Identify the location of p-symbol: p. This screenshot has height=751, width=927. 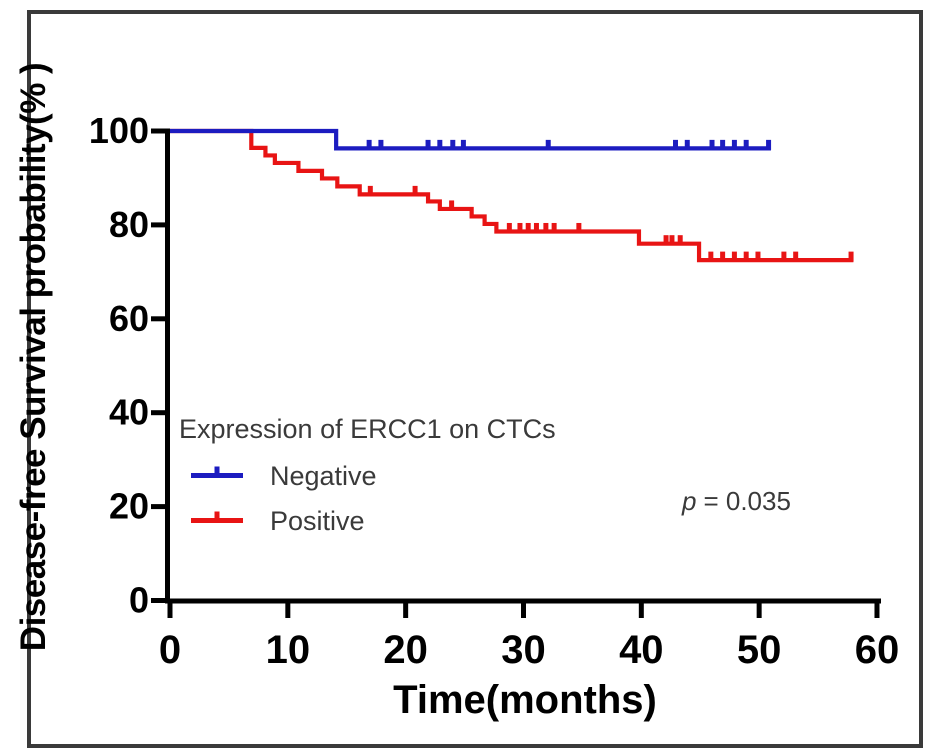
(688, 501).